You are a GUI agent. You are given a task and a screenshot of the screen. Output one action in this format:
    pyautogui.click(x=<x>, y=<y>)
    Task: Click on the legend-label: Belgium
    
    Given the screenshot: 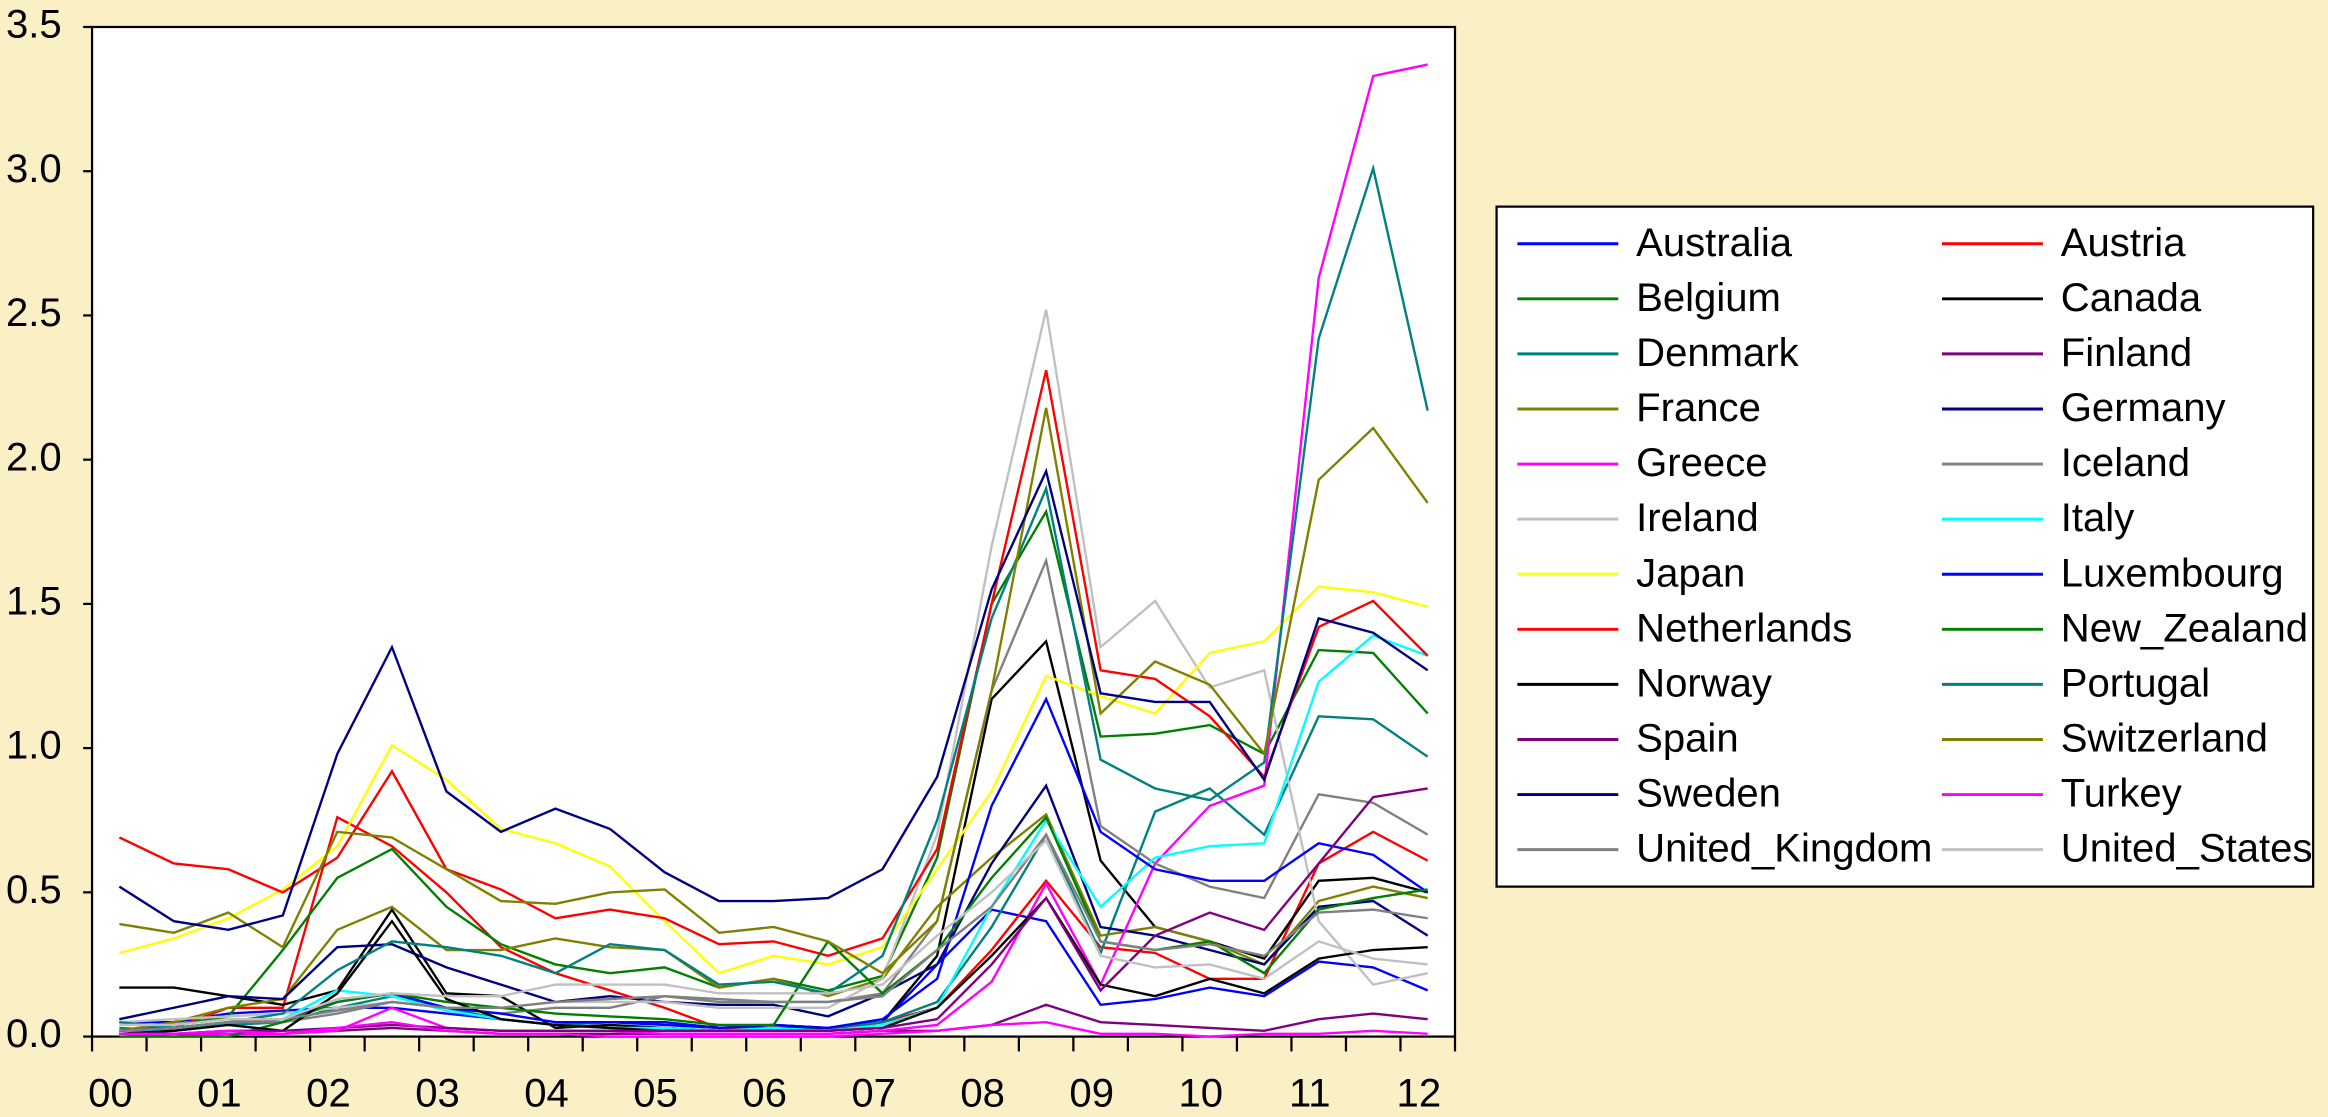 What is the action you would take?
    pyautogui.click(x=1708, y=298)
    